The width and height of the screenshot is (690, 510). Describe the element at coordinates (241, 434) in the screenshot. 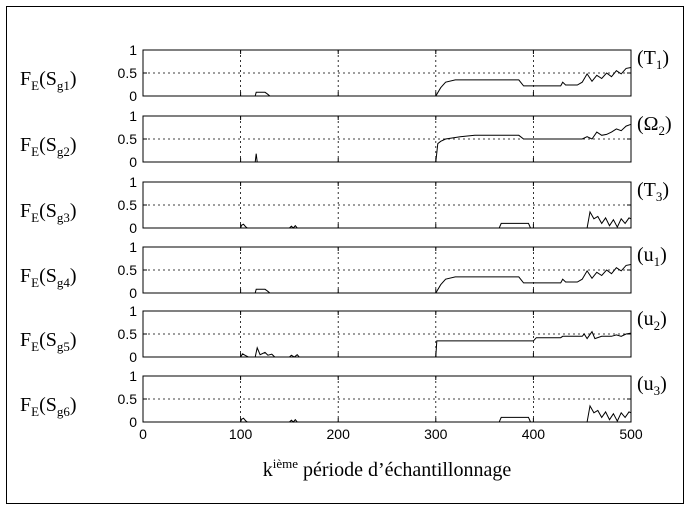

I see `x-tick-label: 100` at that location.